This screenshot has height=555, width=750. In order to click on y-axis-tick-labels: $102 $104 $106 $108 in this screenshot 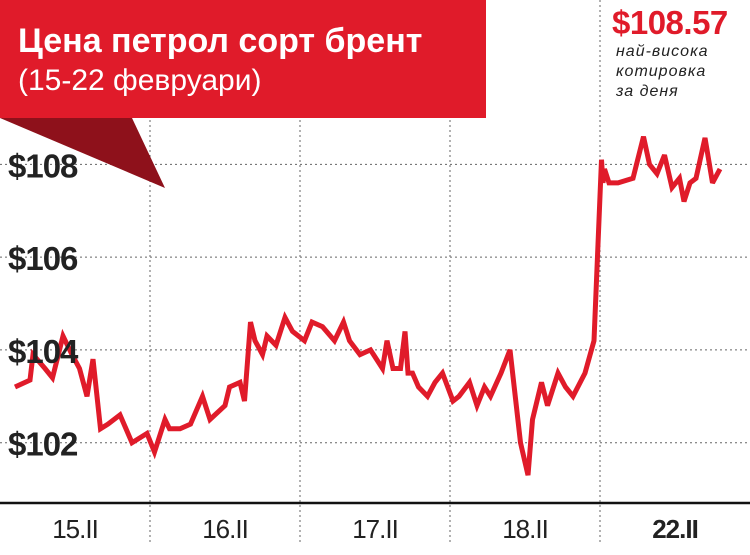, I will do `click(44, 305)`.